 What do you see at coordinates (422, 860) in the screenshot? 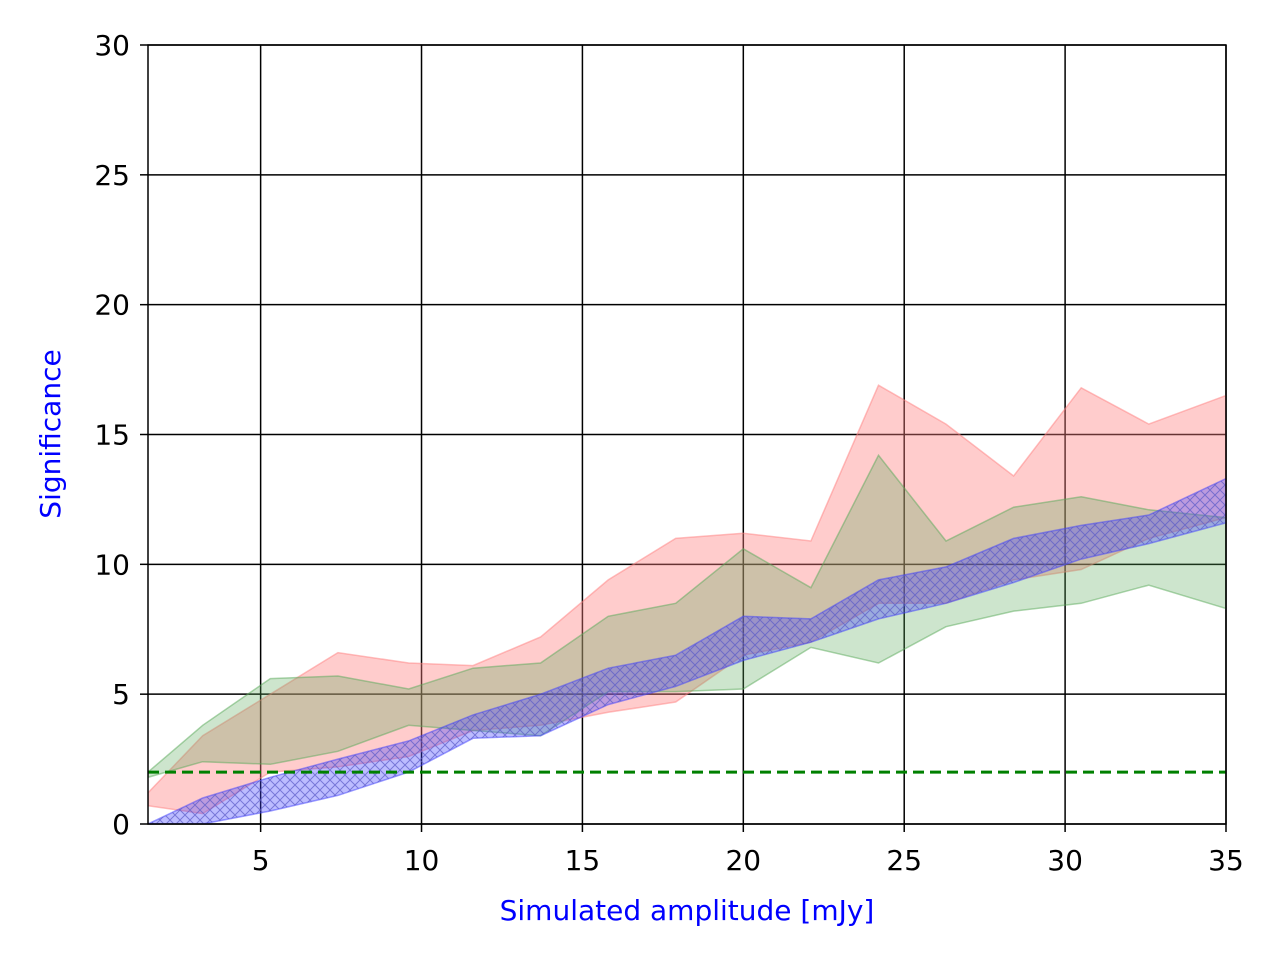
I see `x-tick-label: 10` at bounding box center [422, 860].